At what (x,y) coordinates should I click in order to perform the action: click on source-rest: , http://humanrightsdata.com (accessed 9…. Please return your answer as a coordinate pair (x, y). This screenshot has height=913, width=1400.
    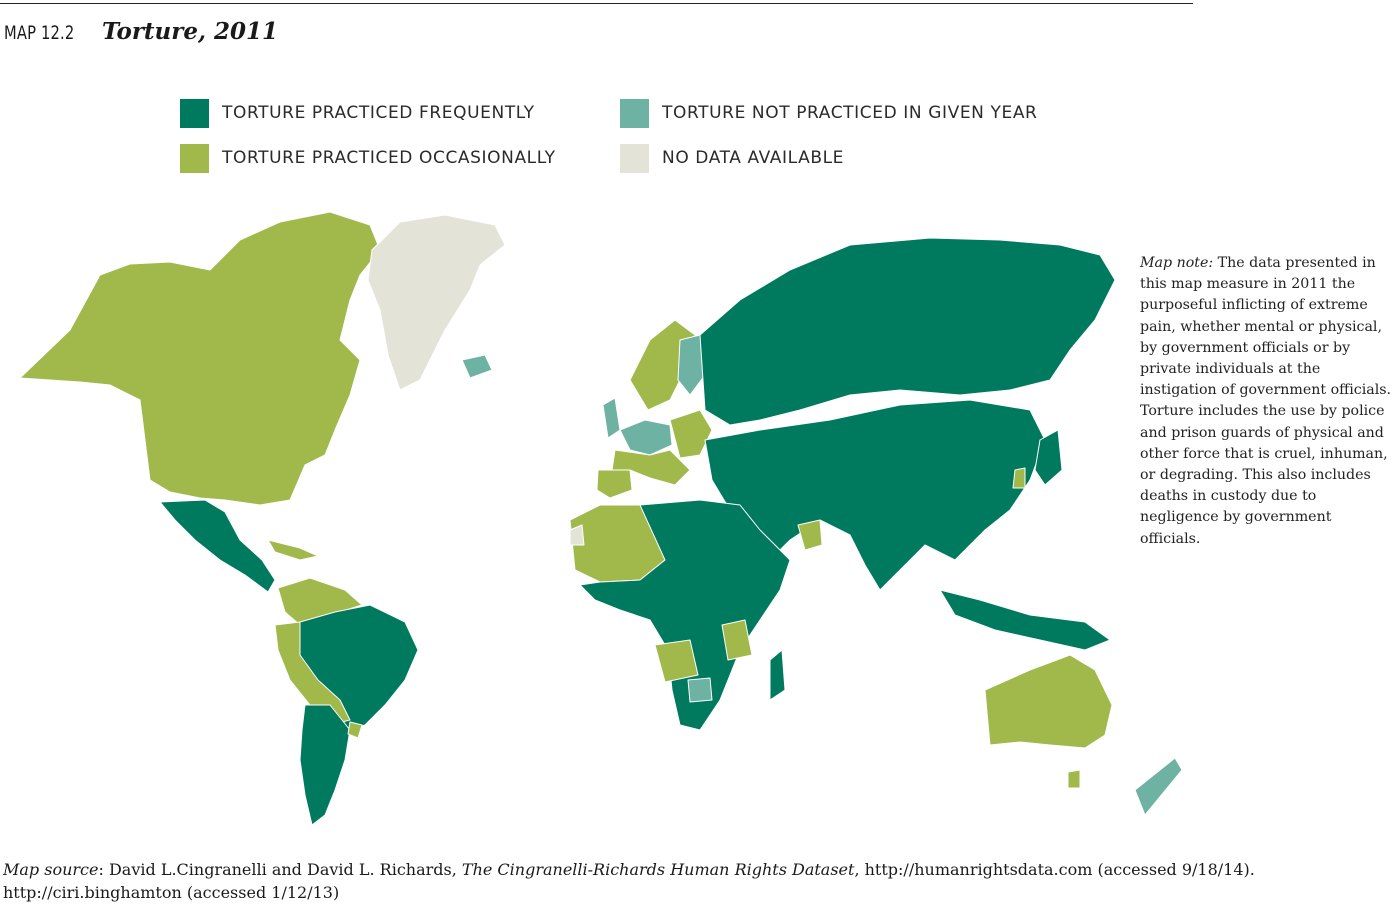
    Looking at the image, I should click on (629, 881).